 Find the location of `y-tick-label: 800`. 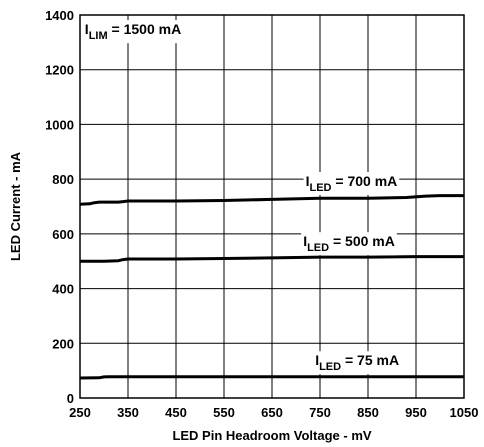

y-tick-label: 800 is located at coordinates (63, 179).